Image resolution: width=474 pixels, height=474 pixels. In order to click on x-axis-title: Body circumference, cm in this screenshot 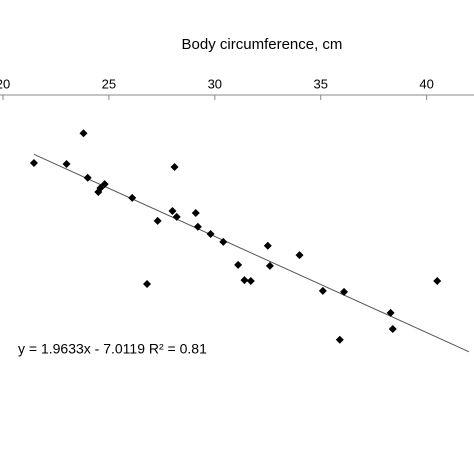, I will do `click(262, 44)`.